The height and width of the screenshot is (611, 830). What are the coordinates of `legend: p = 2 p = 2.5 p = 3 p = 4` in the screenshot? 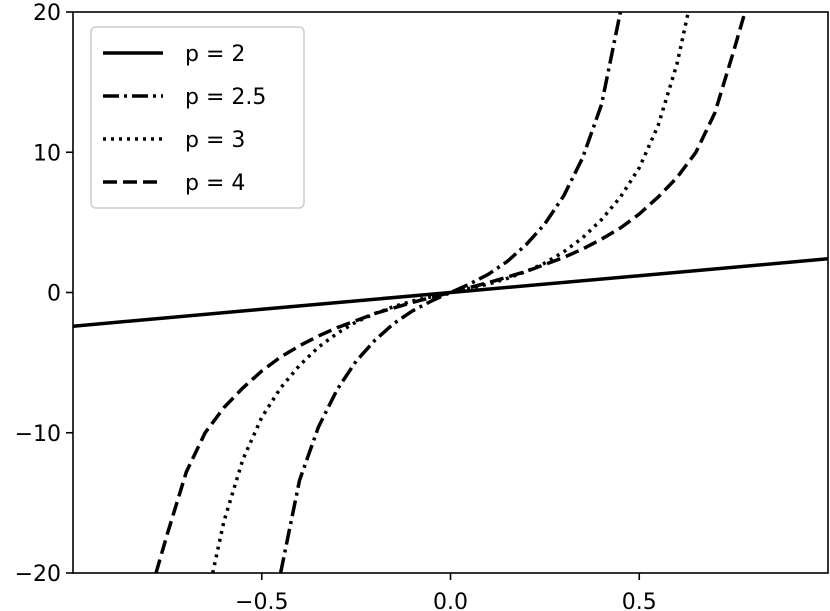 It's located at (197, 117).